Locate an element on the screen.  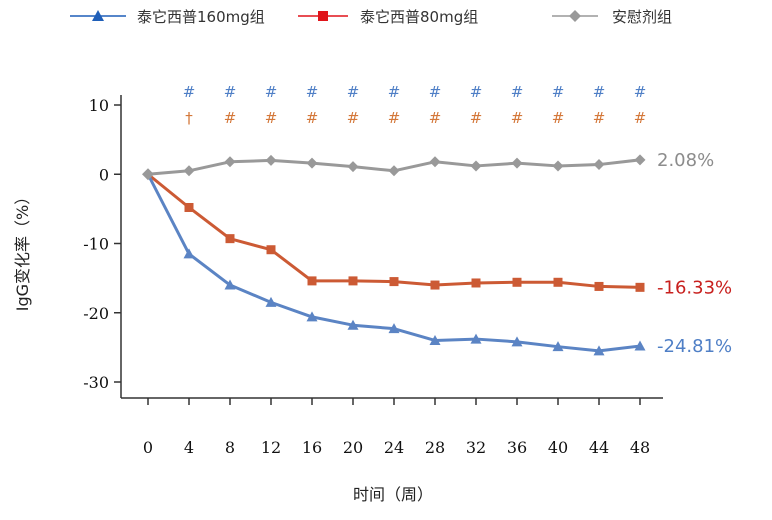
x-tick-label: 36 is located at coordinates (517, 447).